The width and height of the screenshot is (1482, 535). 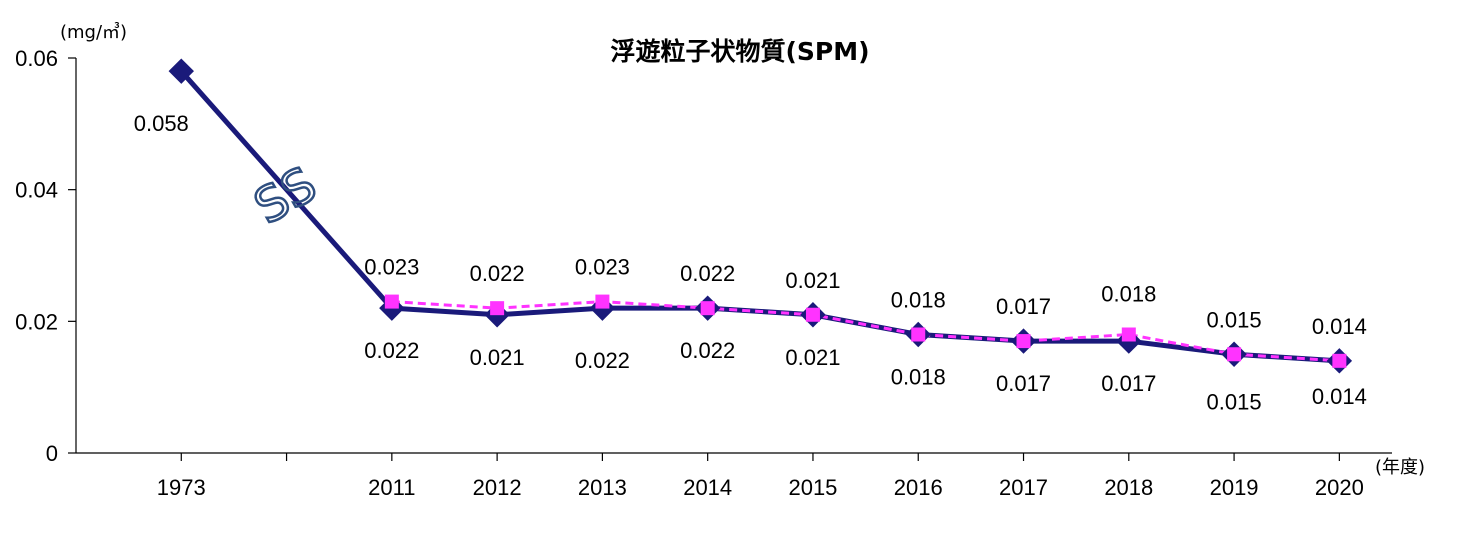 What do you see at coordinates (1339, 487) in the screenshot?
I see `x-tick-label: 2020` at bounding box center [1339, 487].